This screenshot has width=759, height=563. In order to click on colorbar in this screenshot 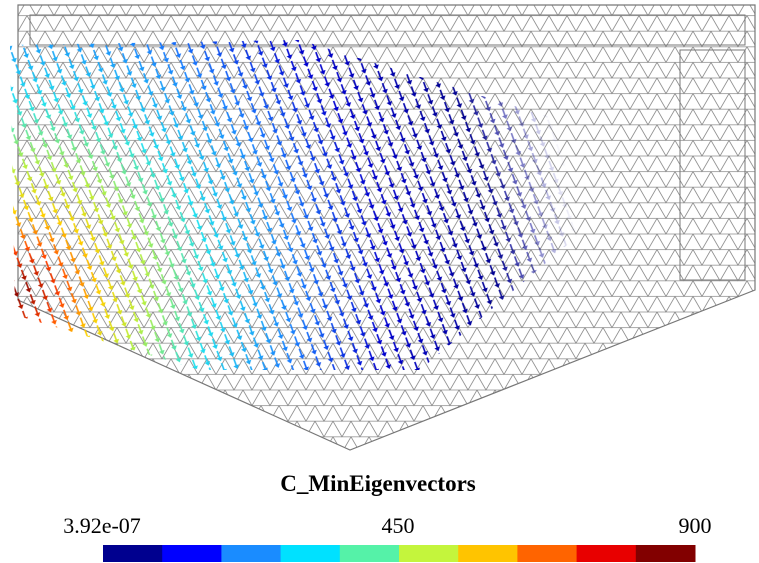, I will do `click(399, 553)`.